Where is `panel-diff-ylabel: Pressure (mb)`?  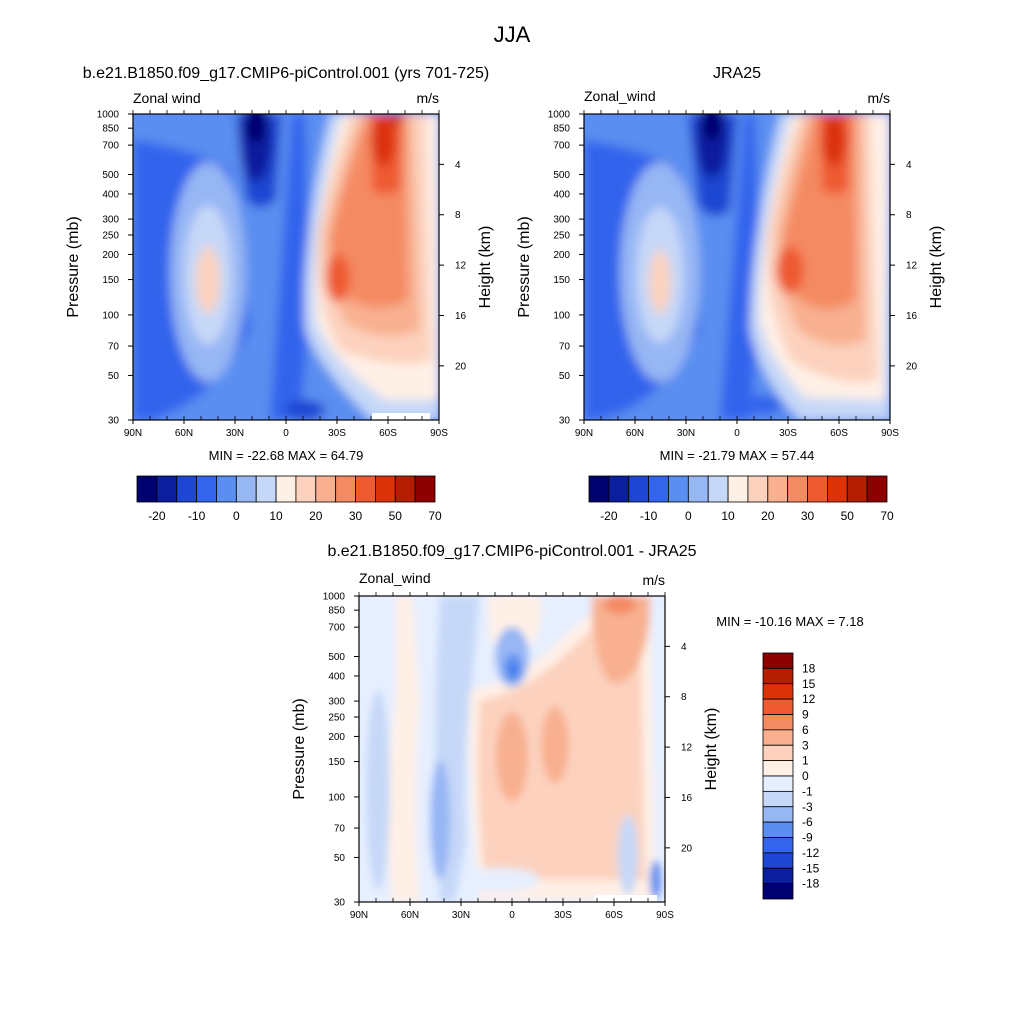
panel-diff-ylabel: Pressure (mb) is located at coordinates (299, 748).